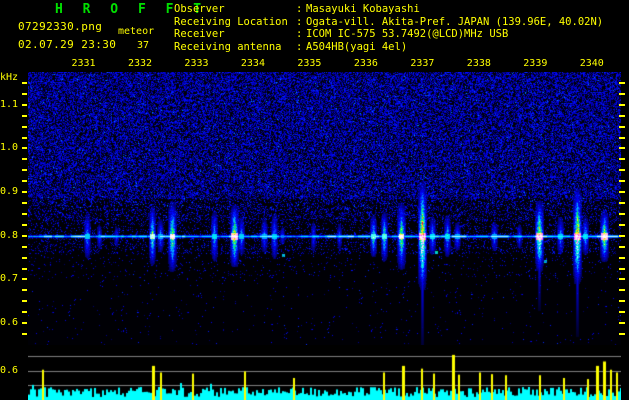 This screenshot has height=400, width=629. I want to click on y-axis-tick-label: 1.0, so click(9, 148).